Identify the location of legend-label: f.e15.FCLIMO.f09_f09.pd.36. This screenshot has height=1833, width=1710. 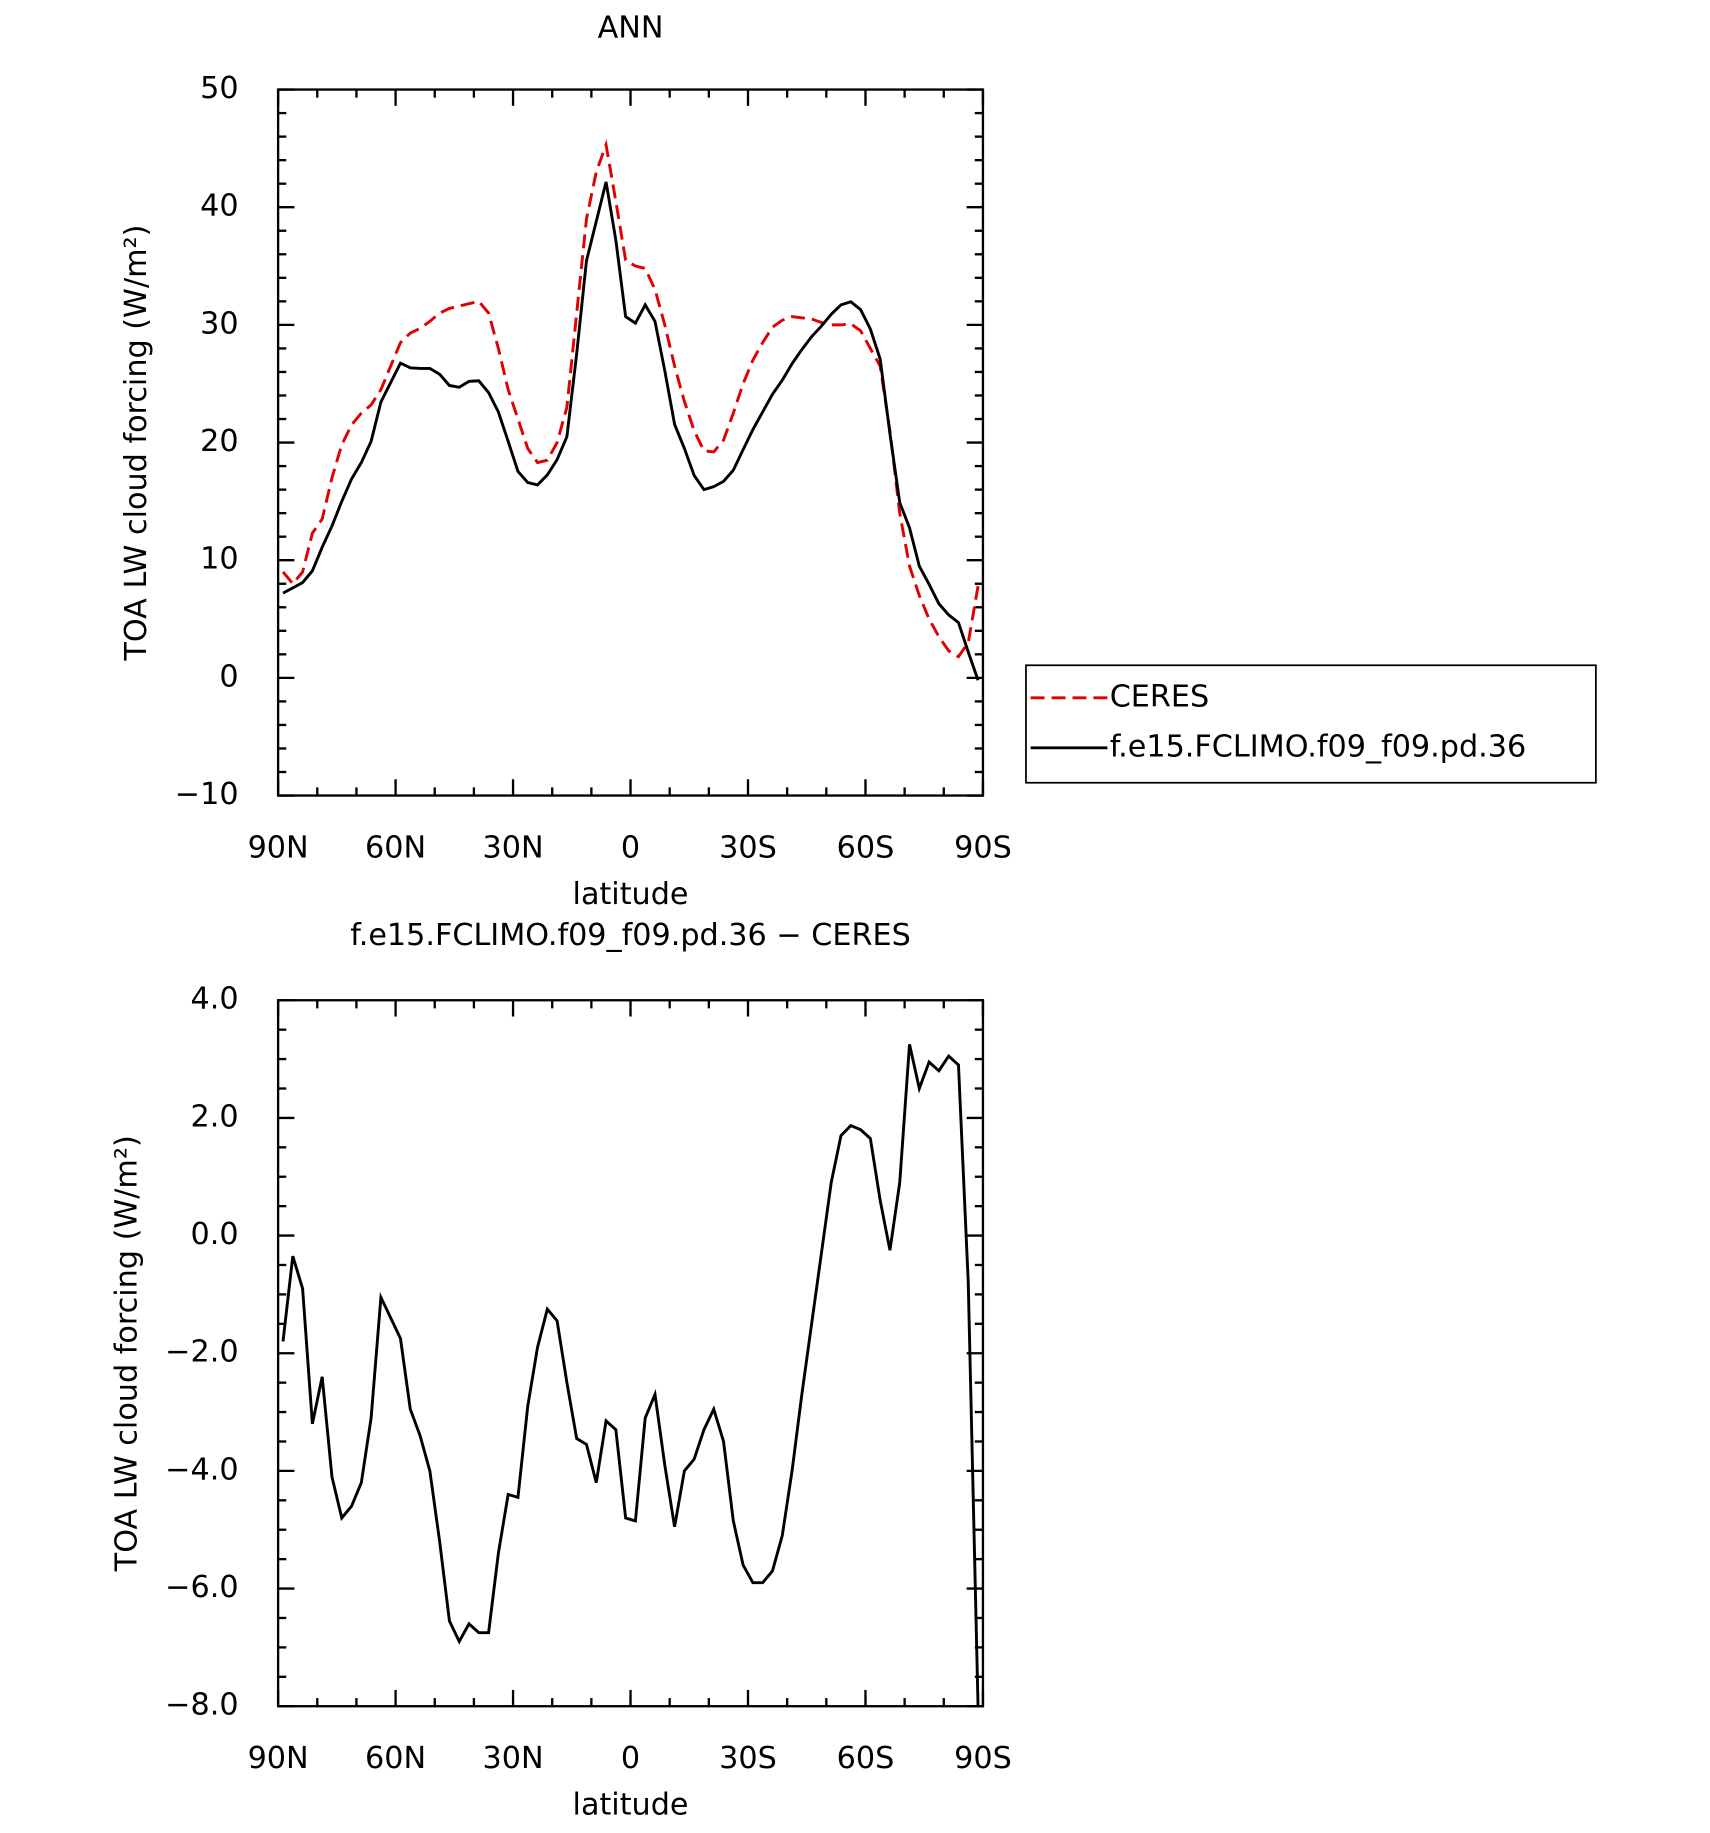
(1318, 746).